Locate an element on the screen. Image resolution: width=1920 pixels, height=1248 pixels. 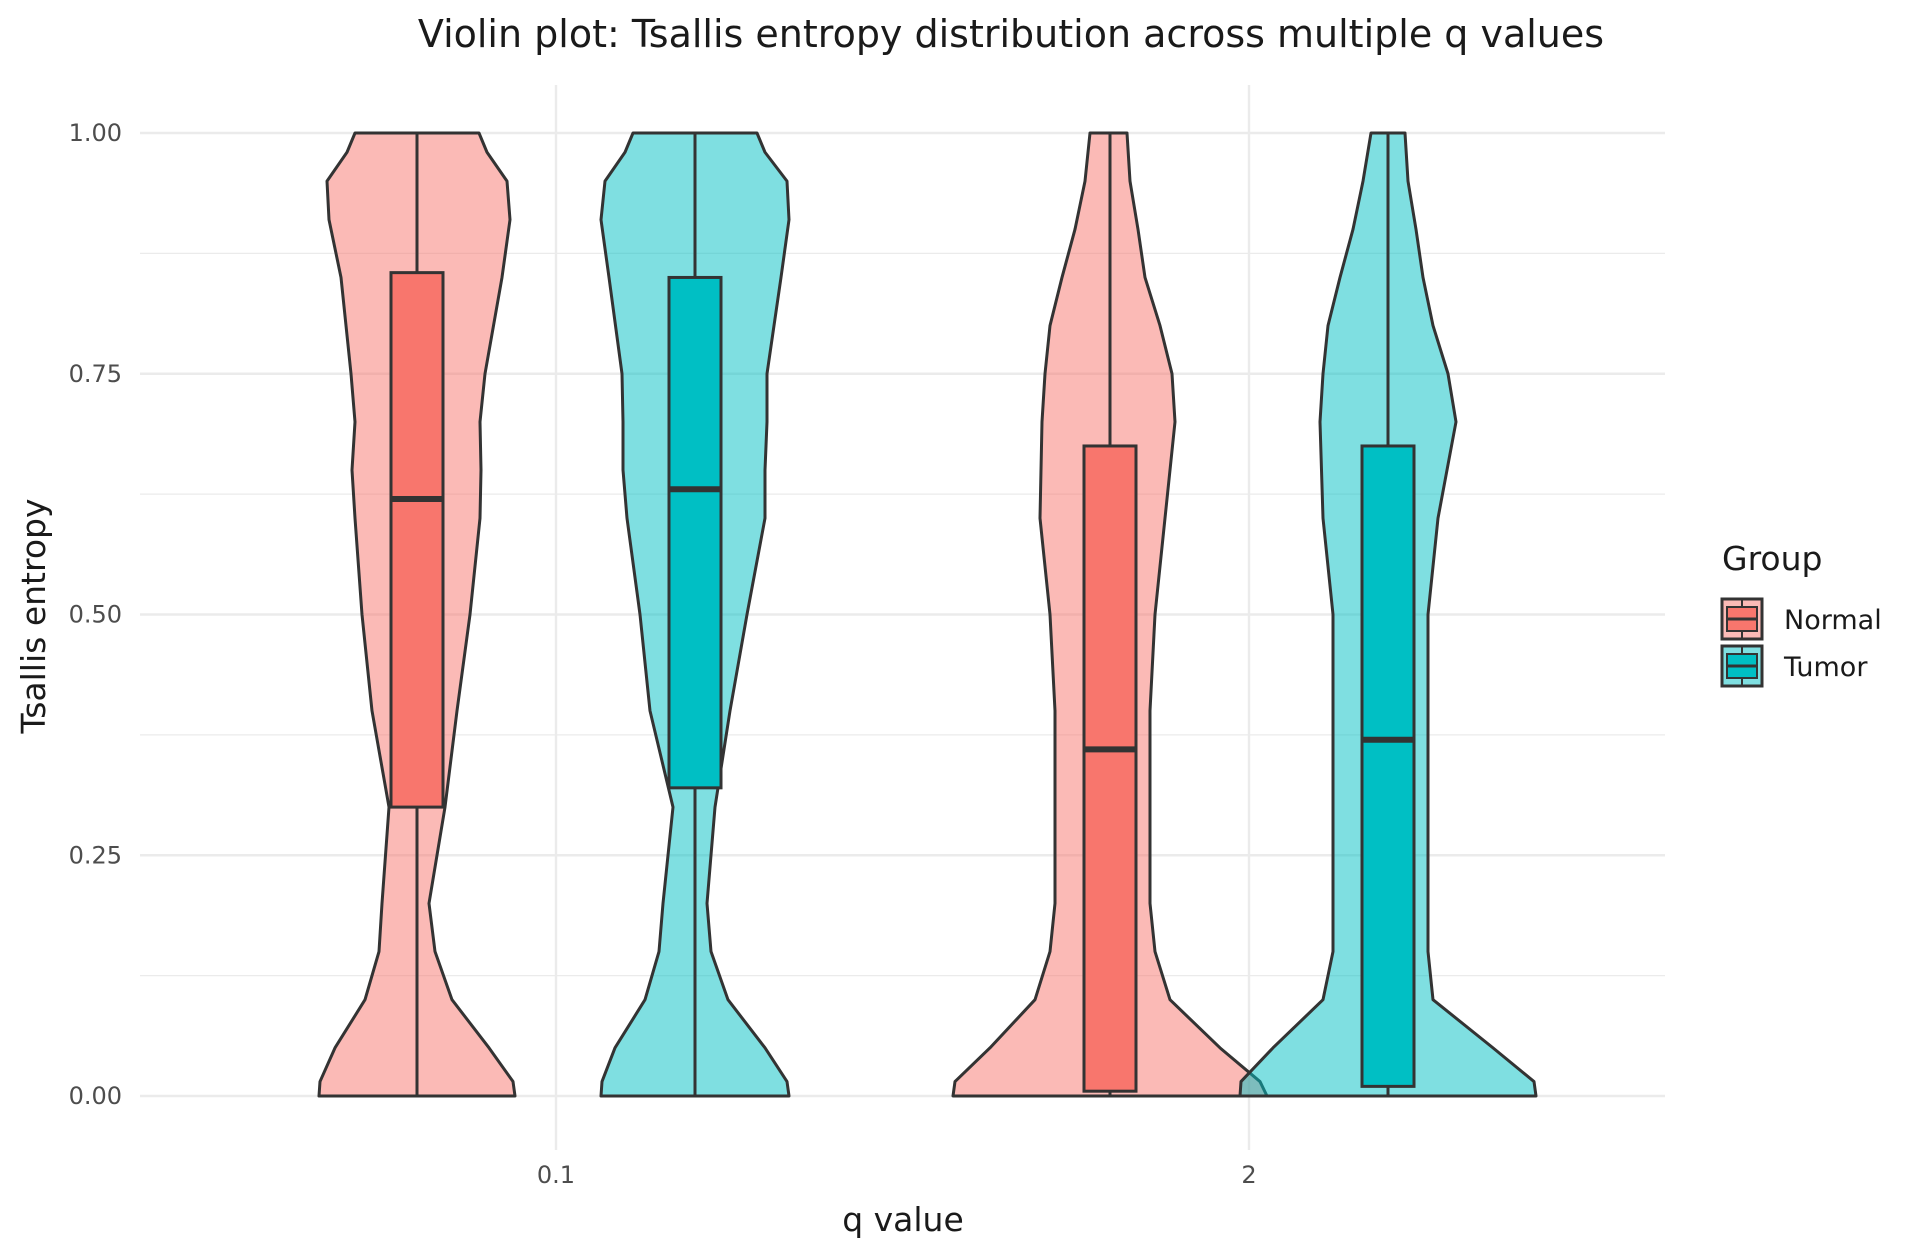
x-tick-label: 2 is located at coordinates (1248, 1175).